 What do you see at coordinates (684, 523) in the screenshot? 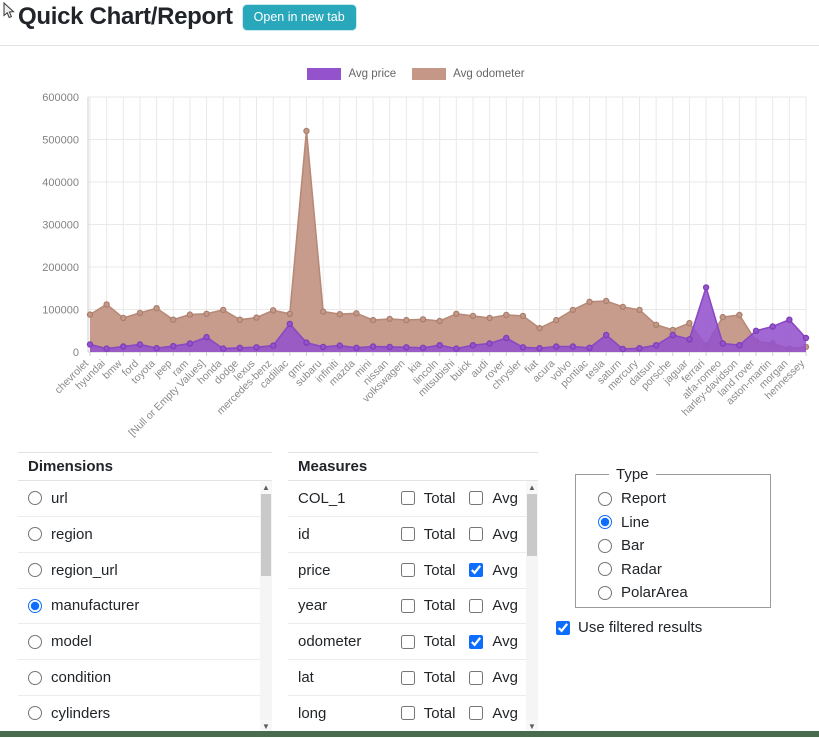
I see `chart-type-option: Line` at bounding box center [684, 523].